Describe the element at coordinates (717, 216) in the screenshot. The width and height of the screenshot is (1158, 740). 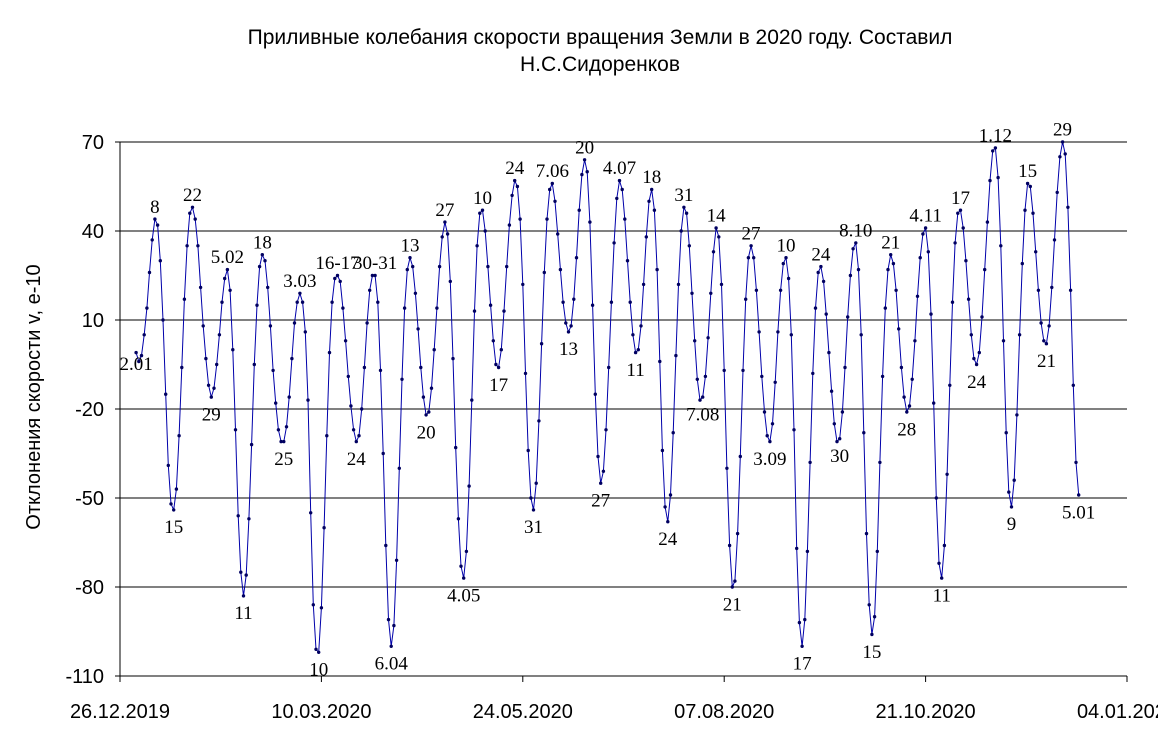
I see `data-label: 14` at that location.